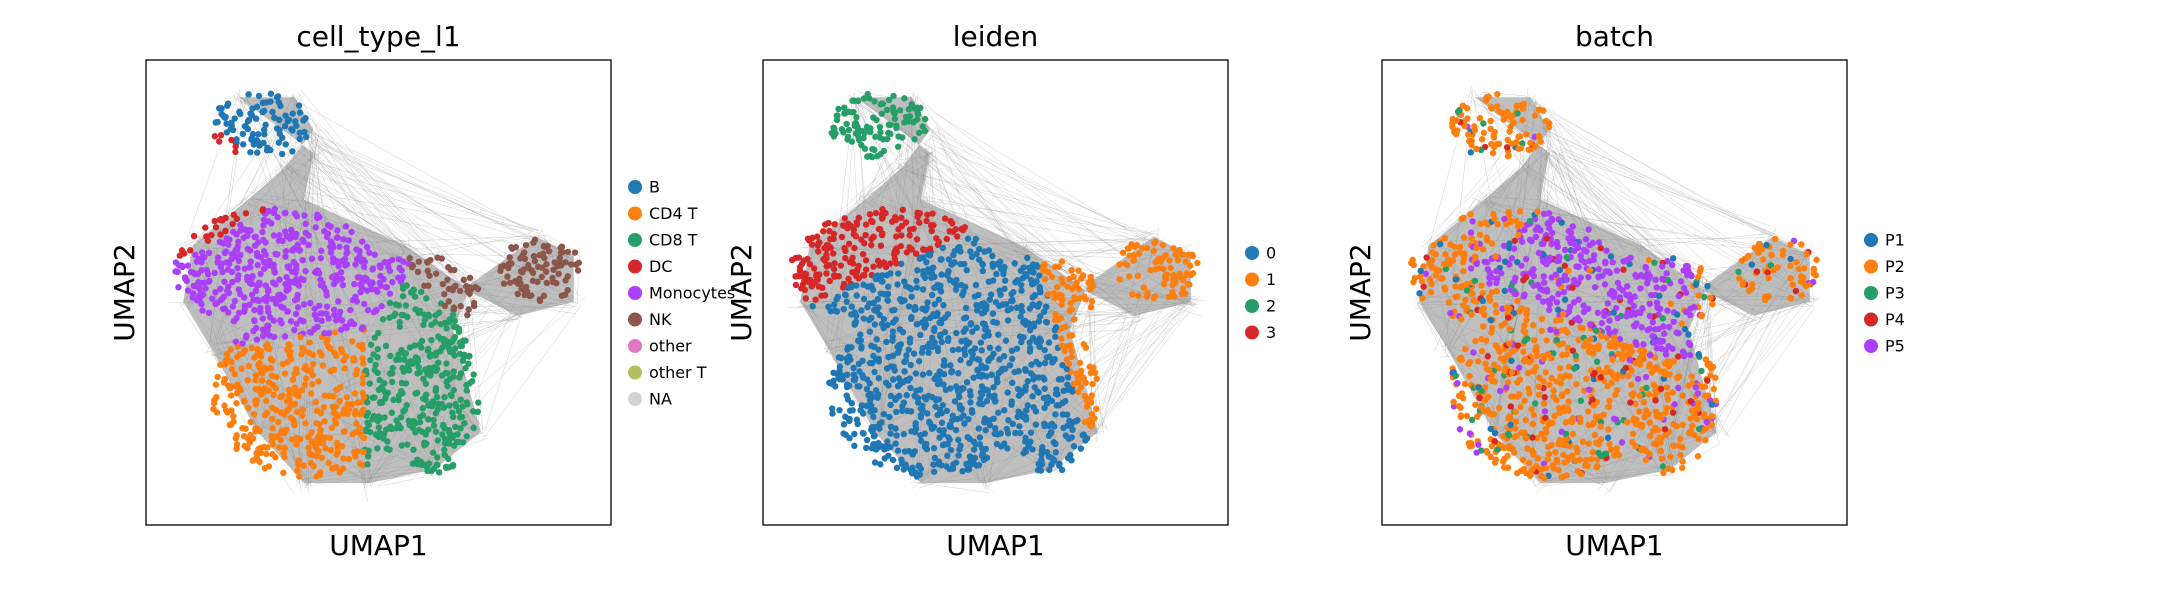 This screenshot has height=600, width=2173. I want to click on point-p3, so click(1467, 290).